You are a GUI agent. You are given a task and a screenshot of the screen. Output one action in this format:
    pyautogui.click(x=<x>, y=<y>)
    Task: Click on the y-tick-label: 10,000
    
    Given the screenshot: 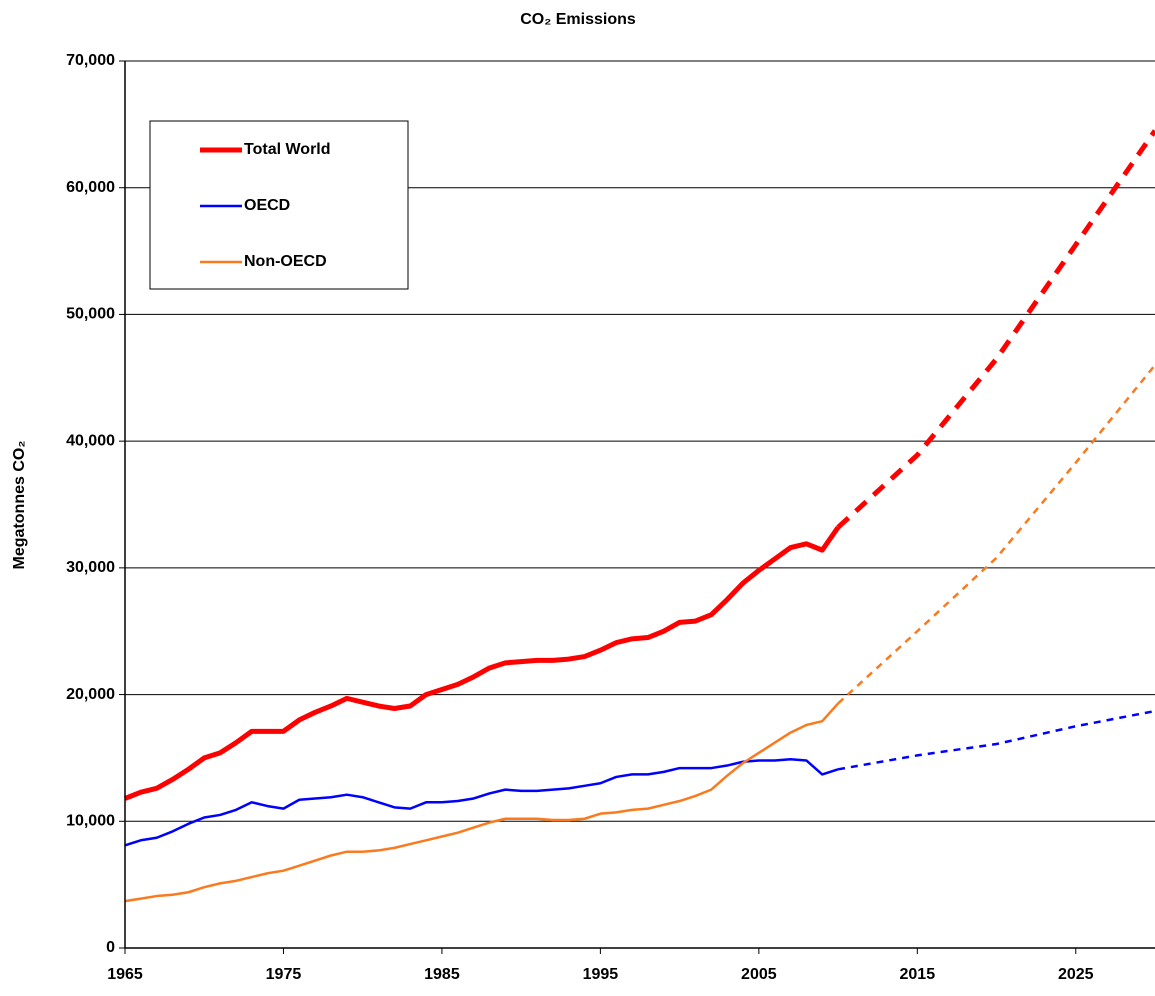 What is the action you would take?
    pyautogui.click(x=90, y=821)
    